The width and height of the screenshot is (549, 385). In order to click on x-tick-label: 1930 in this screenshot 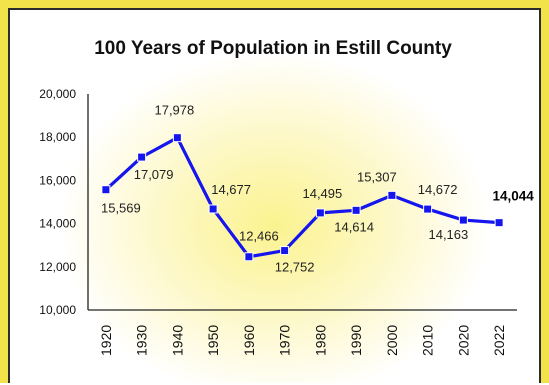, I will do `click(142, 340)`.